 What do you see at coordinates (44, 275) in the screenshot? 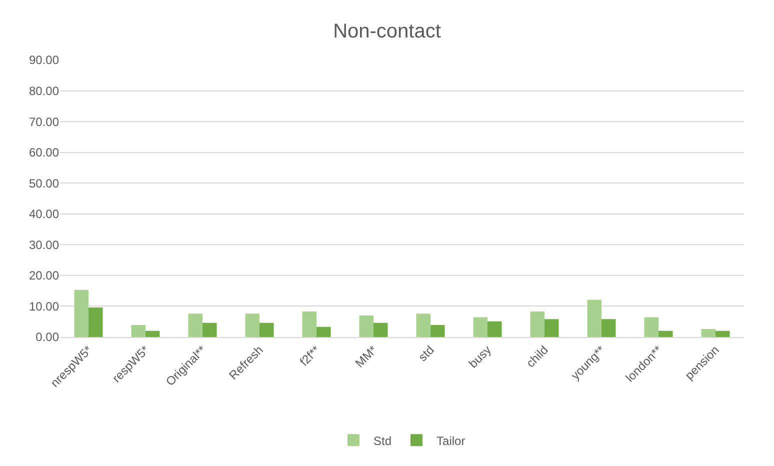
I see `y-tick-label: 20.00` at bounding box center [44, 275].